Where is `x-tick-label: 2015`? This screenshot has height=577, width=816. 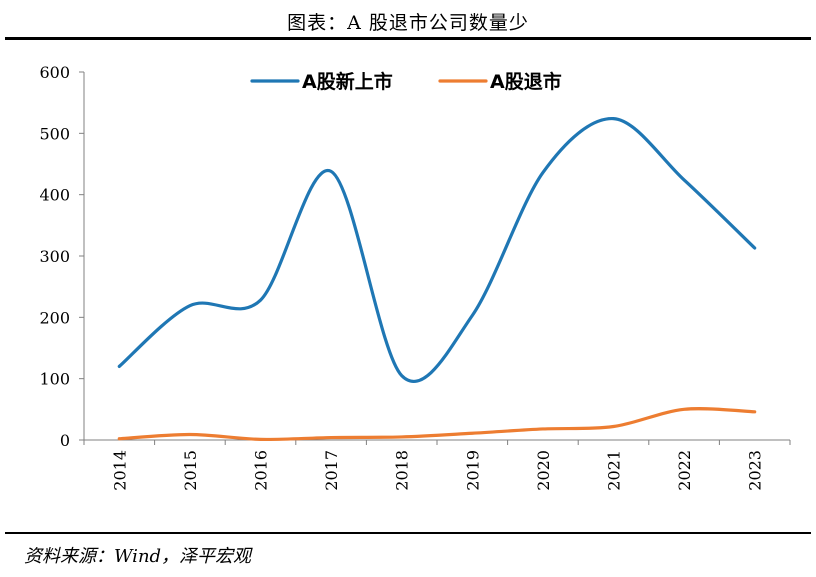 x-tick-label: 2015 is located at coordinates (190, 470).